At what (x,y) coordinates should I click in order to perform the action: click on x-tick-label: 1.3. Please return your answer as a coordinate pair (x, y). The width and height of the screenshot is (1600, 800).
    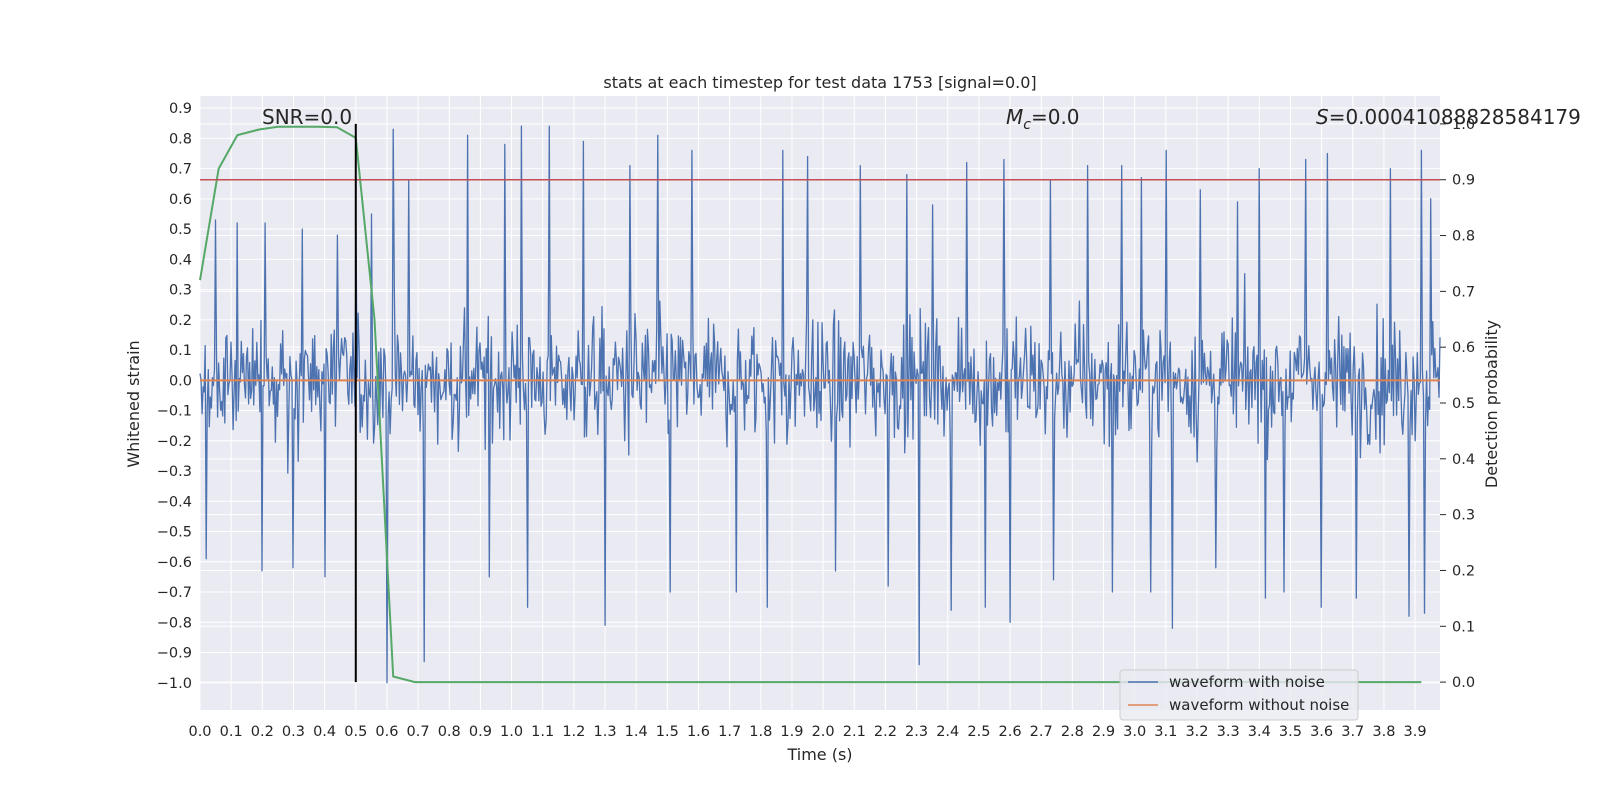
    Looking at the image, I should click on (604, 732).